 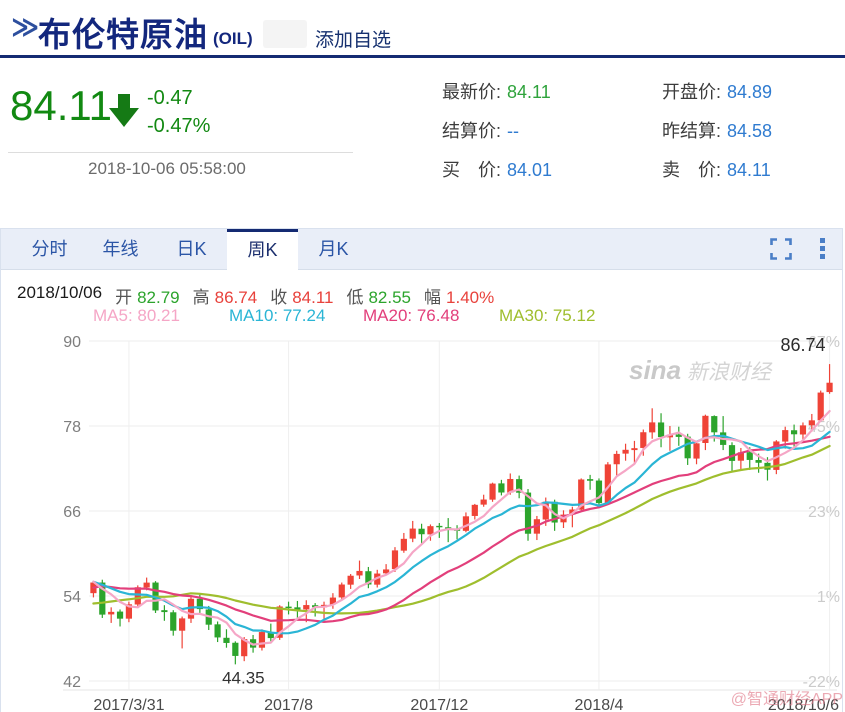 What do you see at coordinates (285, 34) in the screenshot?
I see `watchlist-icon` at bounding box center [285, 34].